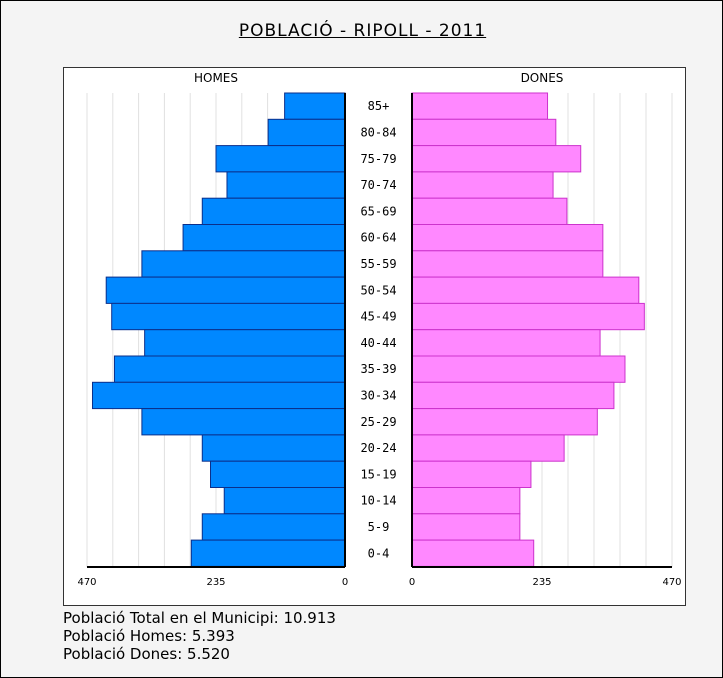 The width and height of the screenshot is (723, 678). I want to click on series-label-dones: DONES, so click(542, 78).